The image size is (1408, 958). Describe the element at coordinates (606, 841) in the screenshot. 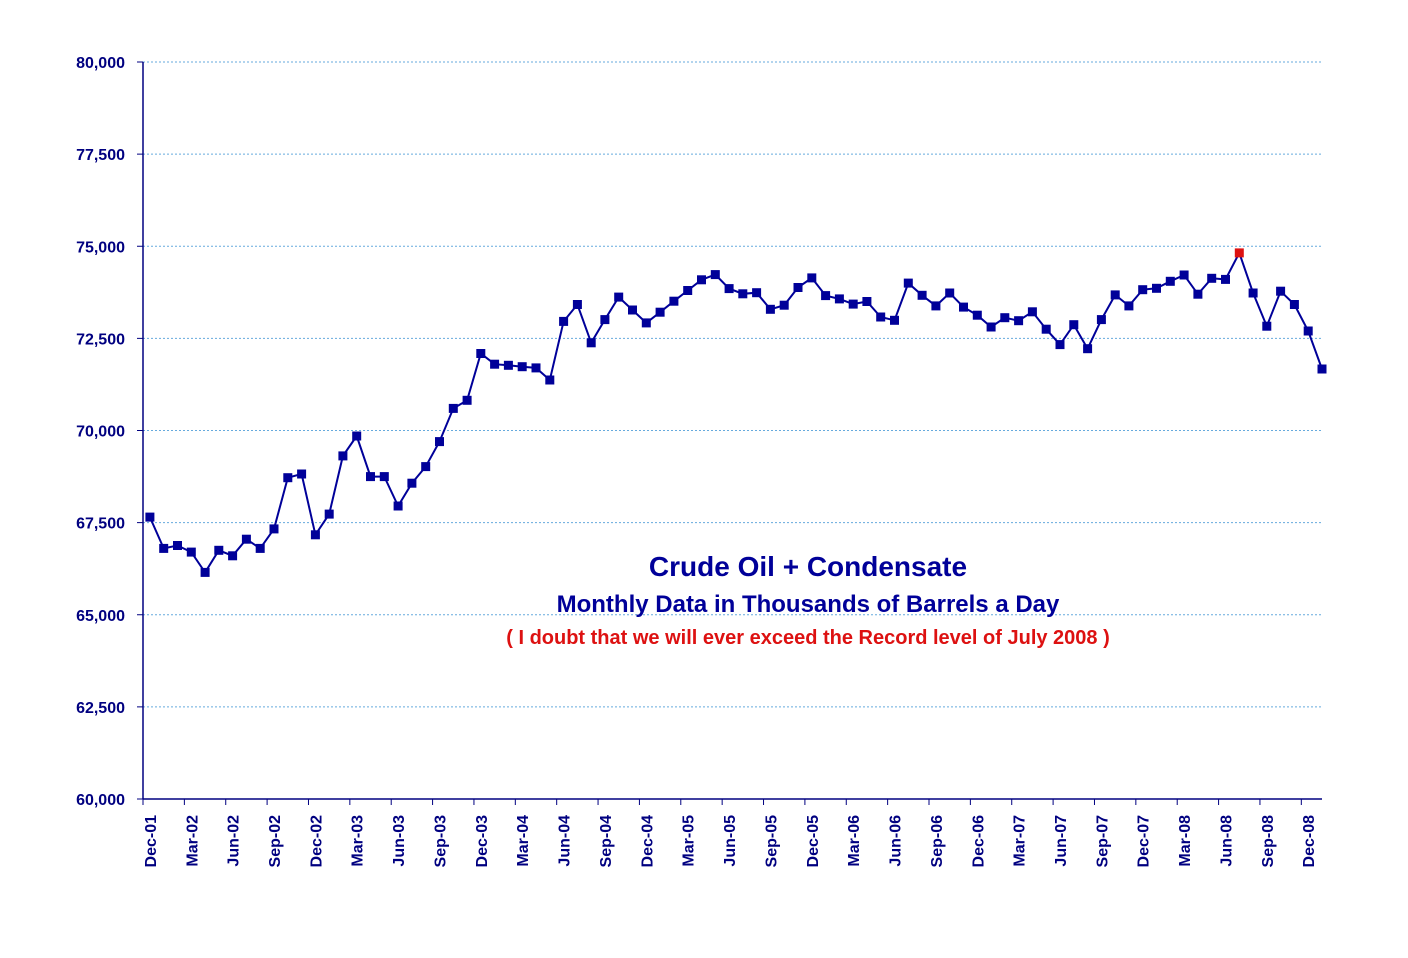

I see `x-tick-label: Sep-04` at that location.